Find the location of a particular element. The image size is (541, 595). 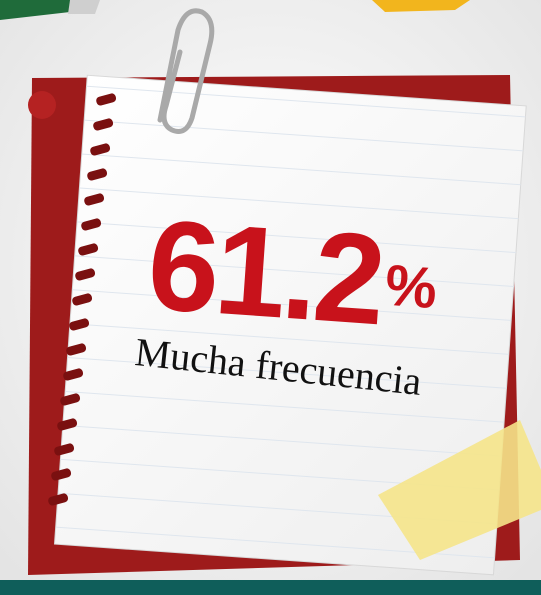

green-object is located at coordinates (37, 10).